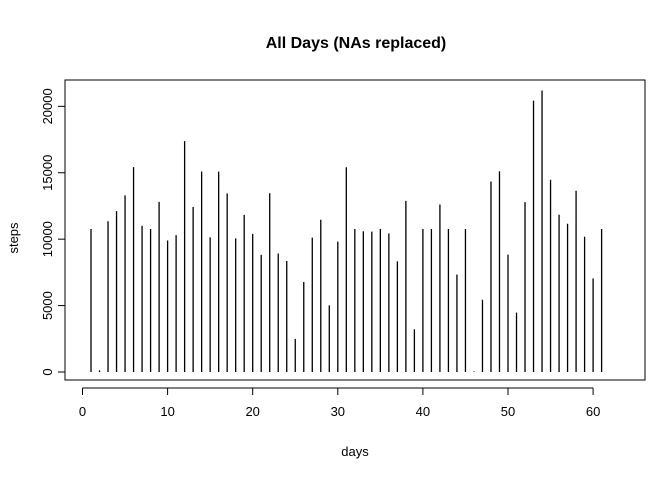  What do you see at coordinates (593, 411) in the screenshot?
I see `x-tick-label-60: 60` at bounding box center [593, 411].